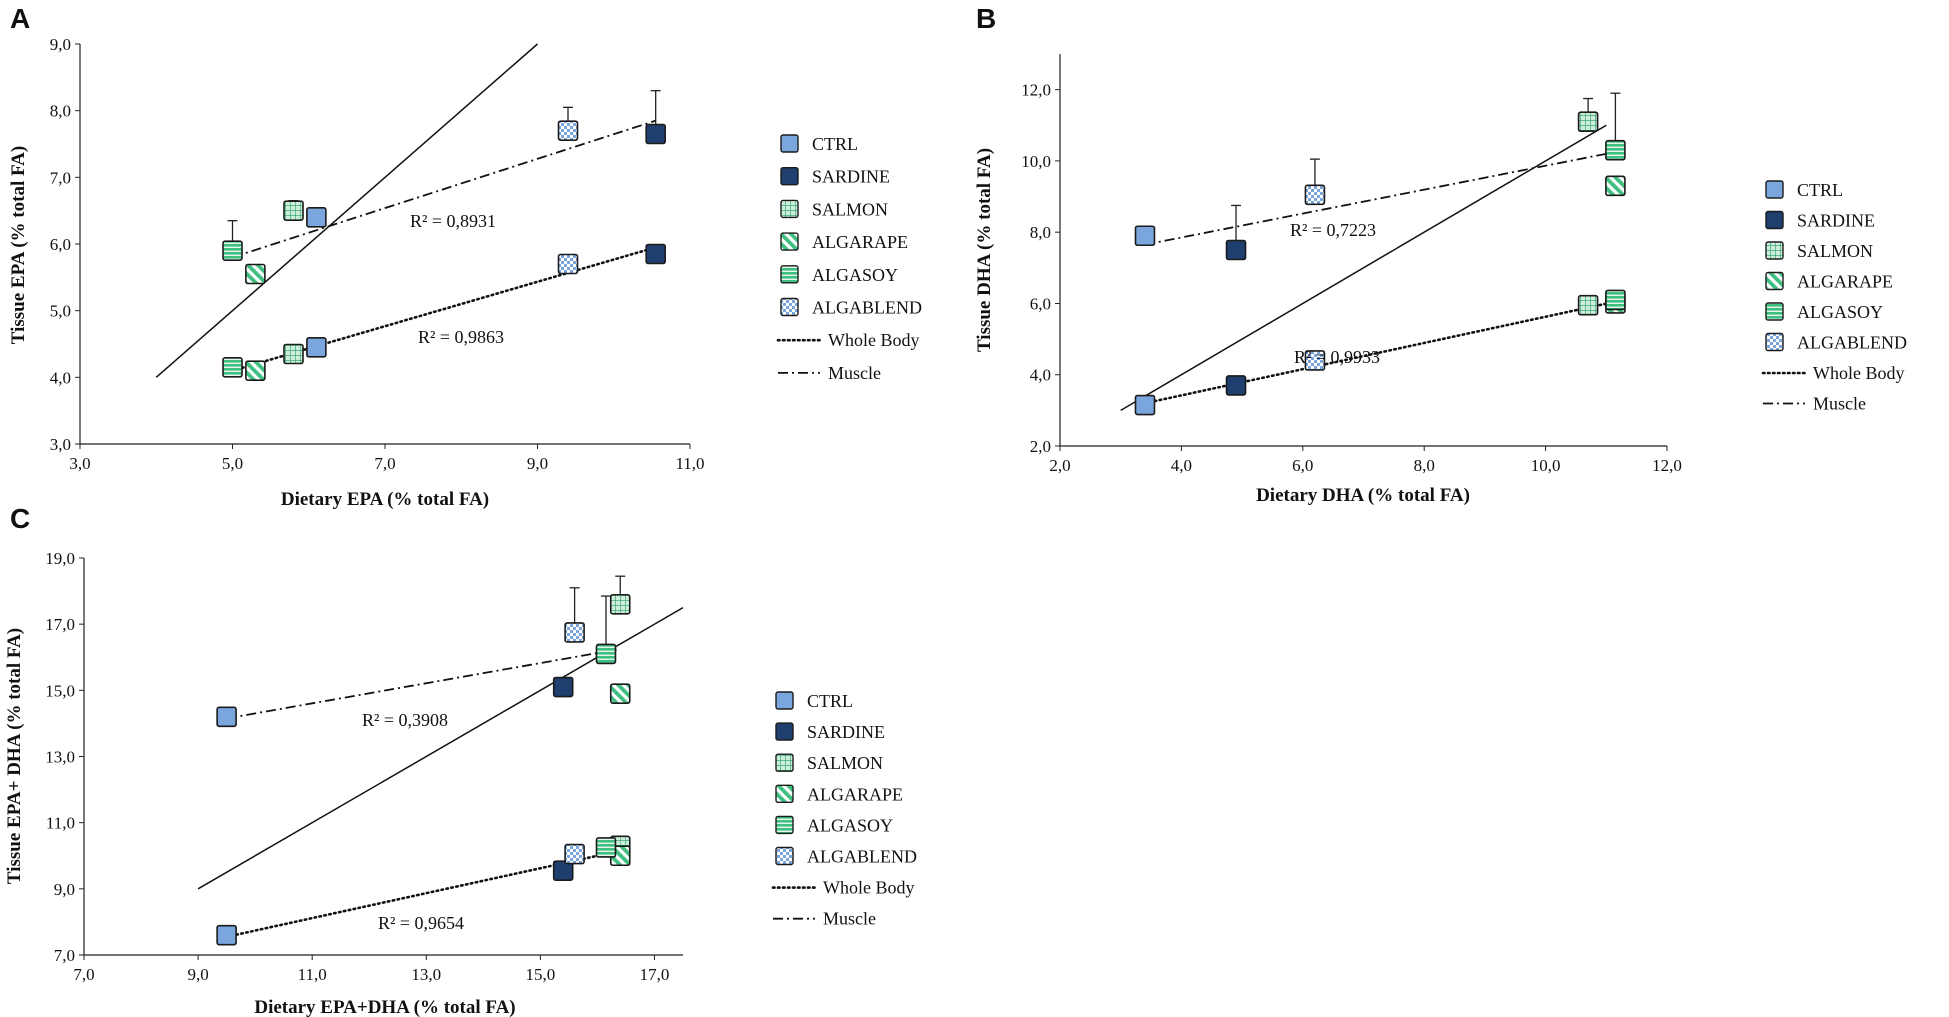 Image resolution: width=1949 pixels, height=1017 pixels. Describe the element at coordinates (784, 856) in the screenshot. I see `panel-c-legend-swatch-algablend` at that location.